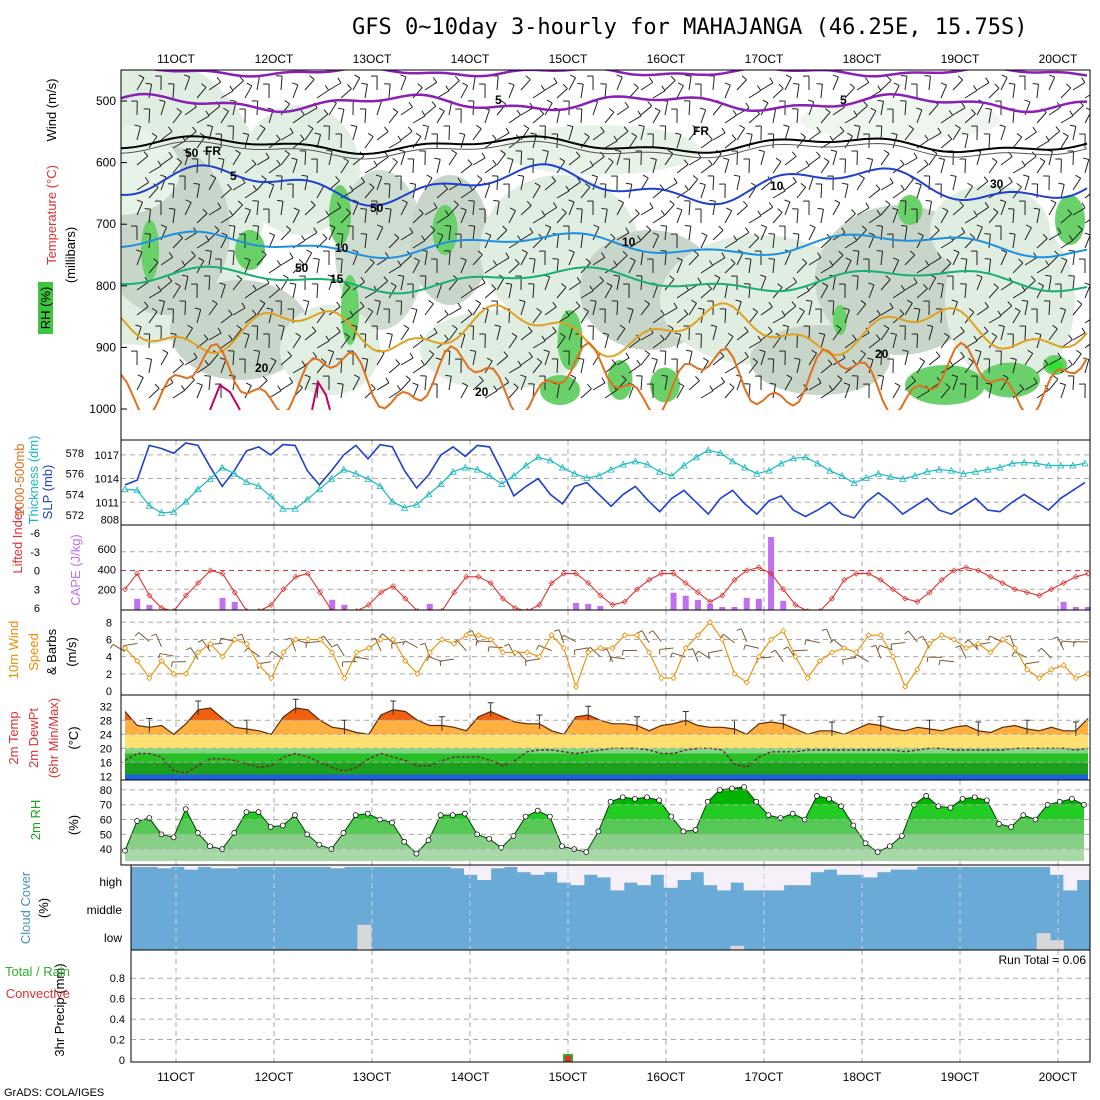 This screenshot has width=1100, height=1100. Describe the element at coordinates (117, 979) in the screenshot. I see `precip-tick: 0.8` at that location.